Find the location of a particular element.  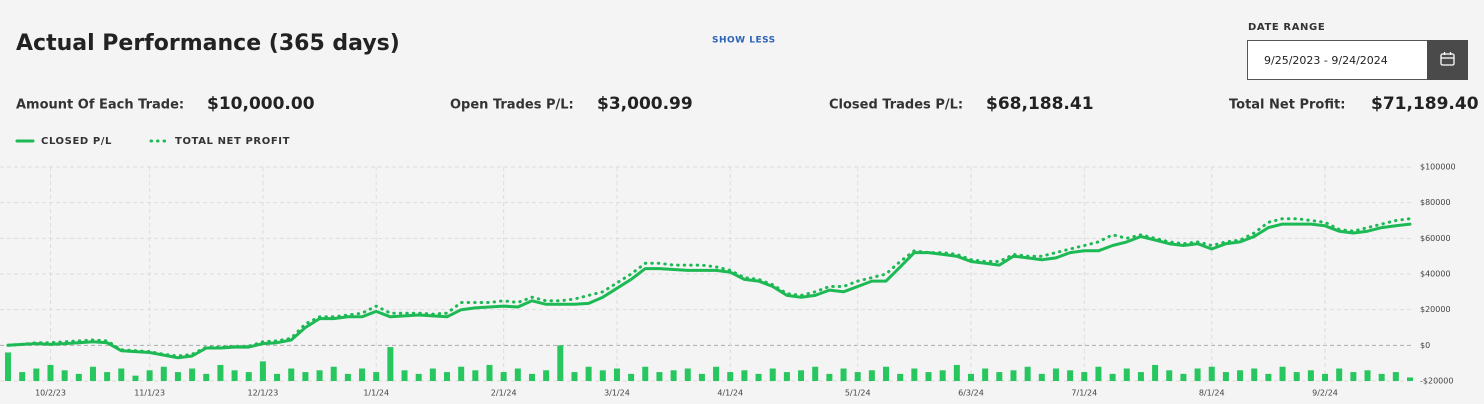

date-range-label: DATE RANGE is located at coordinates (1286, 27).